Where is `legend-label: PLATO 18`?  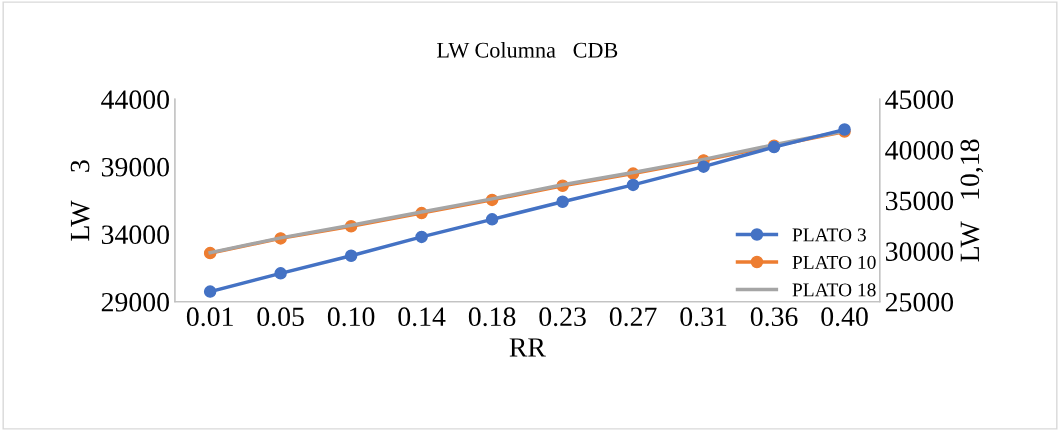 legend-label: PLATO 18 is located at coordinates (834, 290).